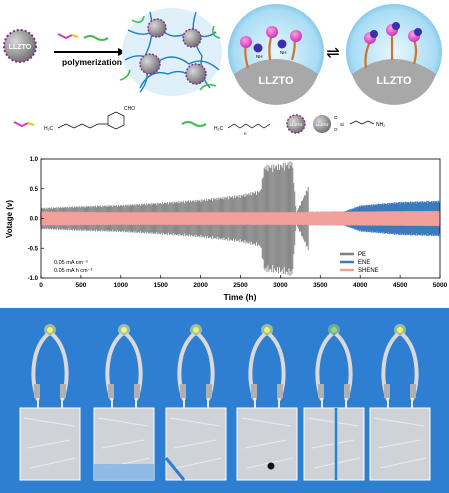 The width and height of the screenshot is (449, 493). I want to click on x-axis-ticks: 0 500 1000 1500 2000 2500 3000 3500 4000 4500 5000, so click(243, 282).